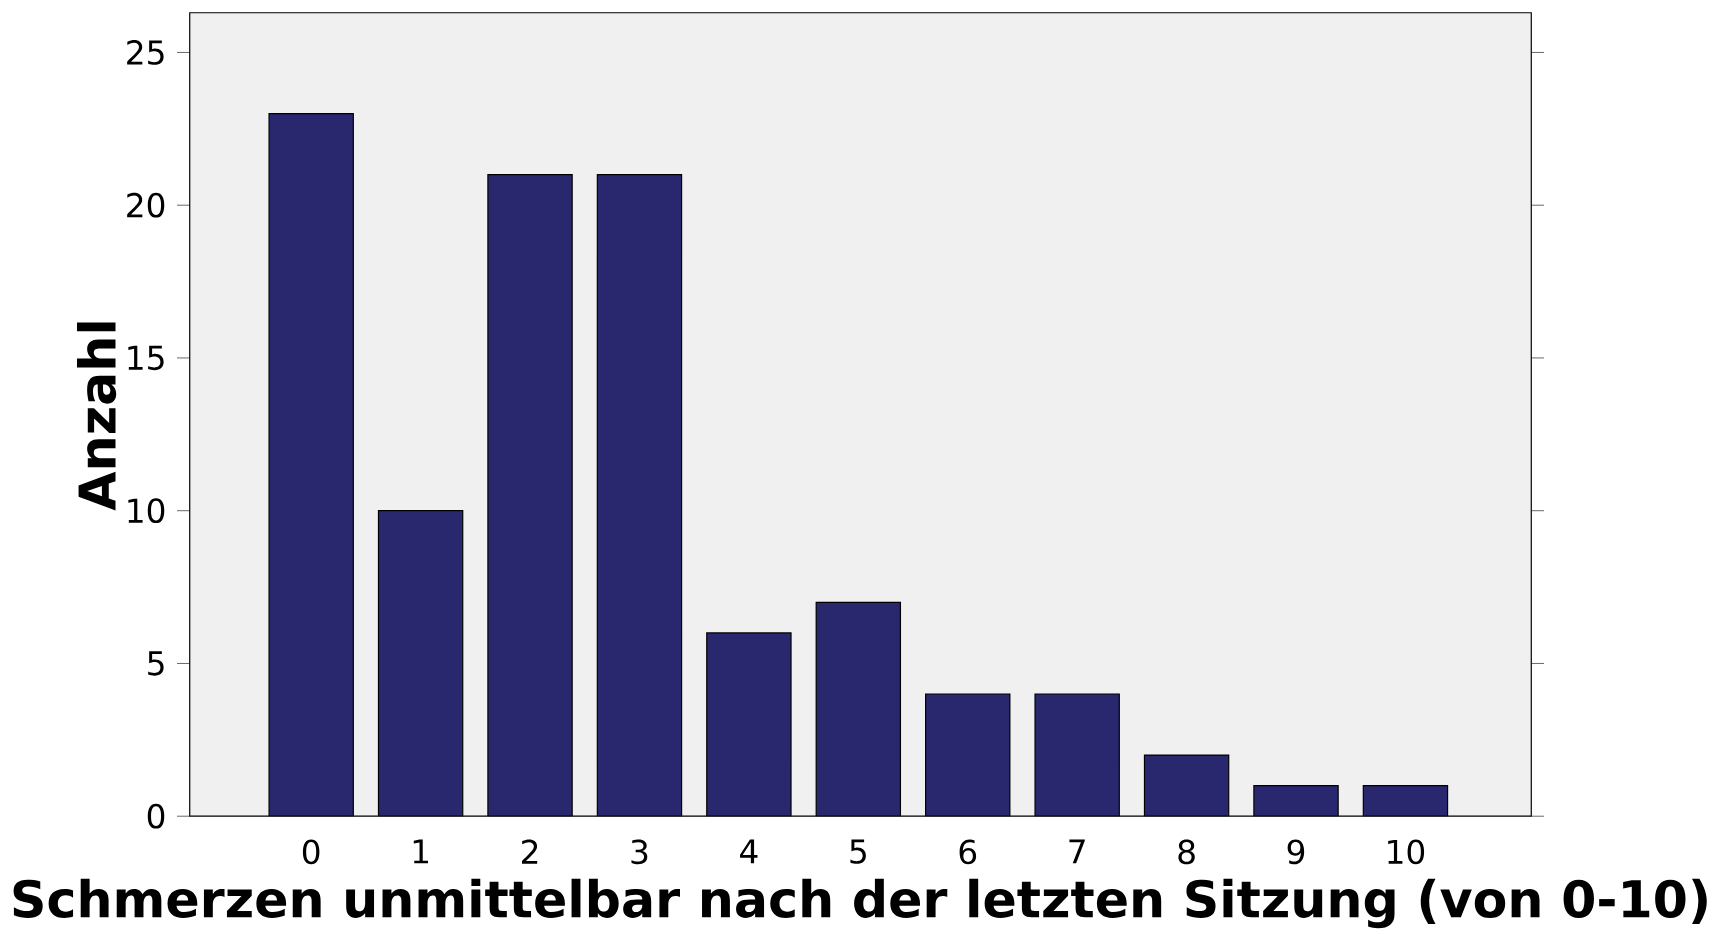 The width and height of the screenshot is (1721, 938). Describe the element at coordinates (639, 852) in the screenshot. I see `x-tick-label: 3` at that location.